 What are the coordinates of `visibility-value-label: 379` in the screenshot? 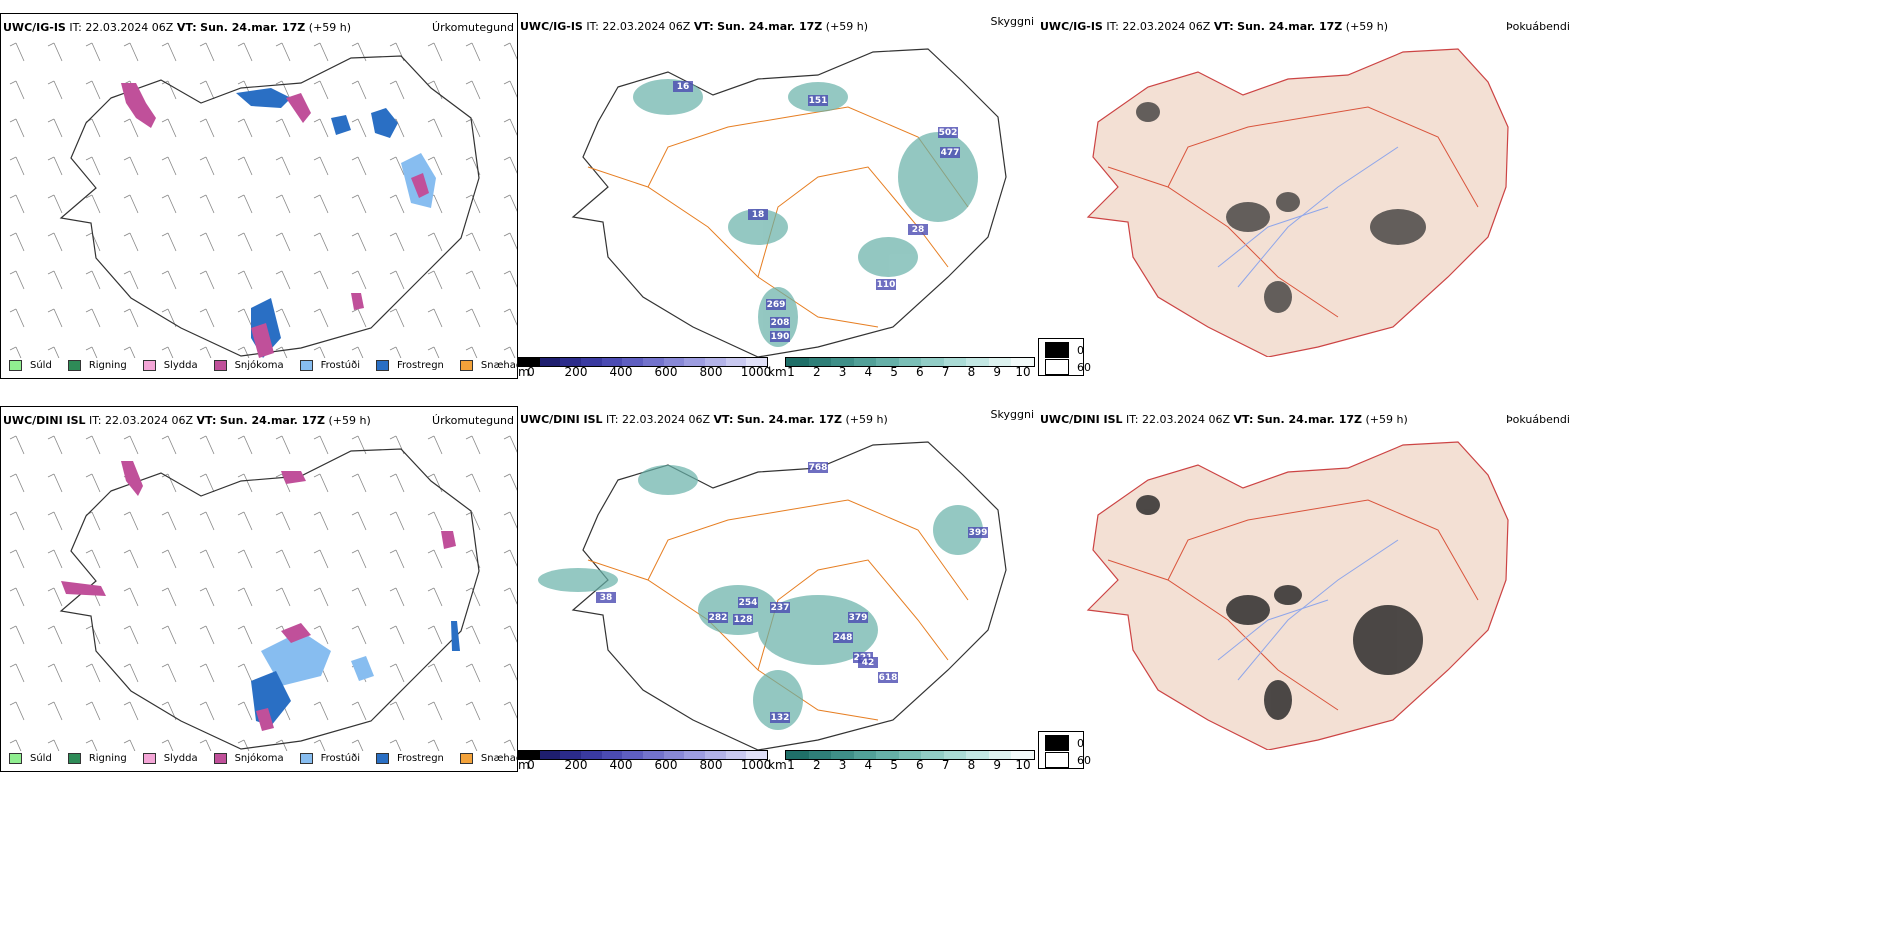 It's located at (858, 618).